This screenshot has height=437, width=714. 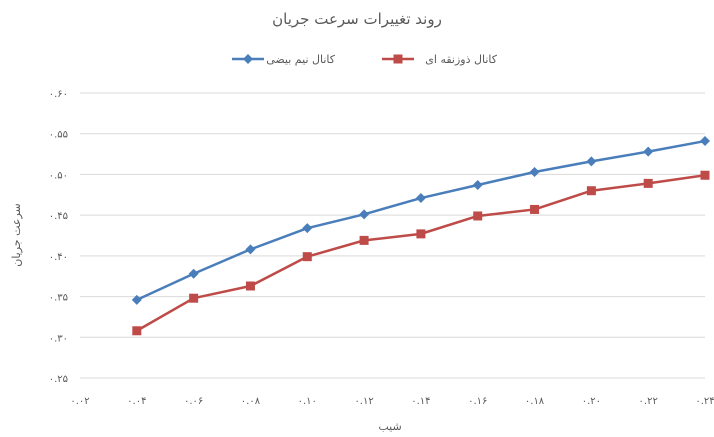 I want to click on x-tick-label: ۰.۰۲, so click(x=79, y=401).